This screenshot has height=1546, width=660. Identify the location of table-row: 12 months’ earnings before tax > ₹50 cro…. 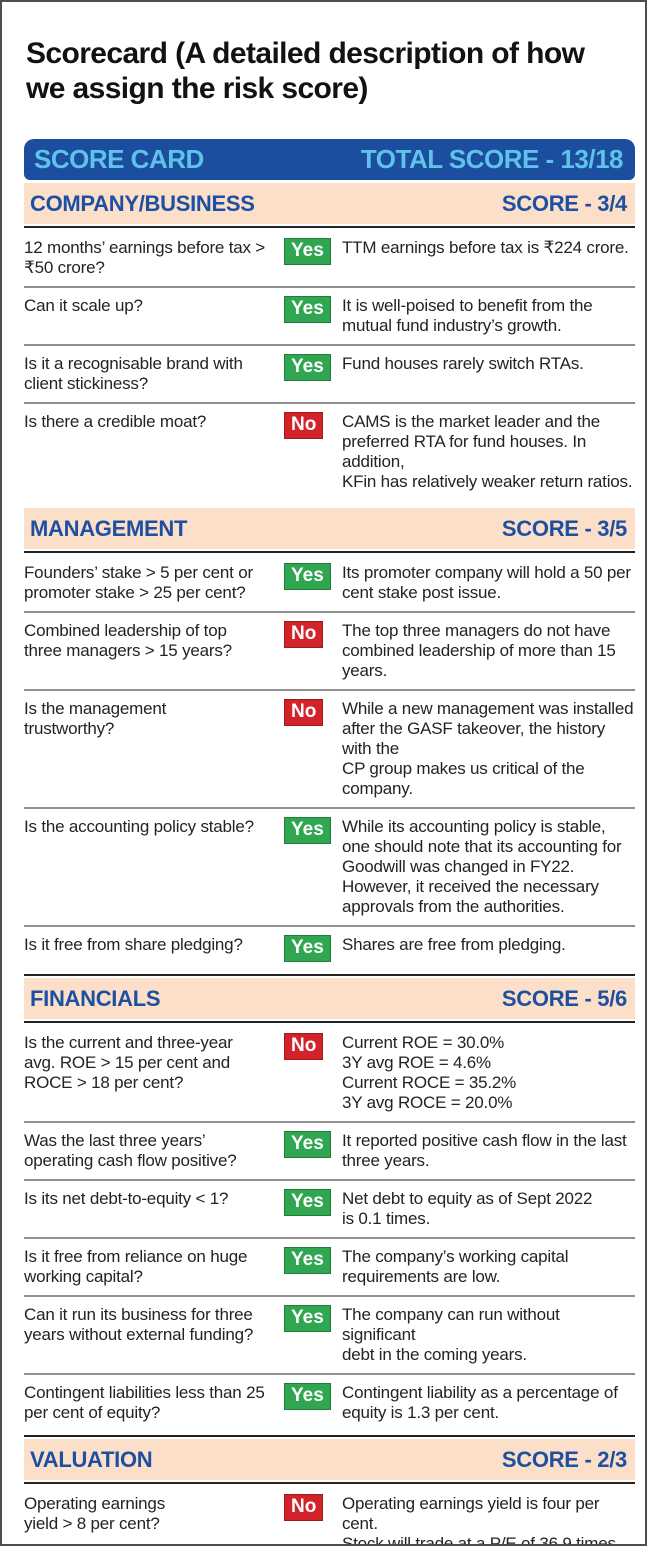
(329, 258).